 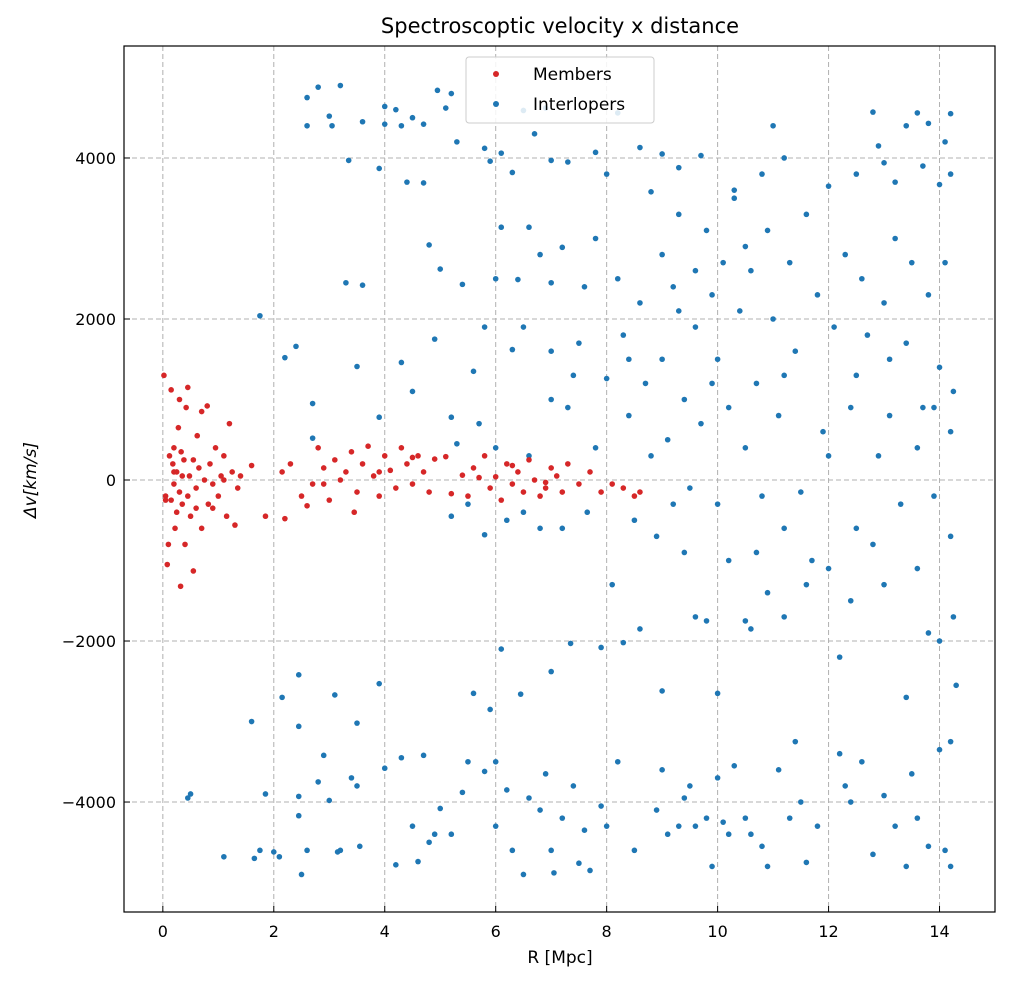 What do you see at coordinates (939, 931) in the screenshot?
I see `x-tick-label: 14` at bounding box center [939, 931].